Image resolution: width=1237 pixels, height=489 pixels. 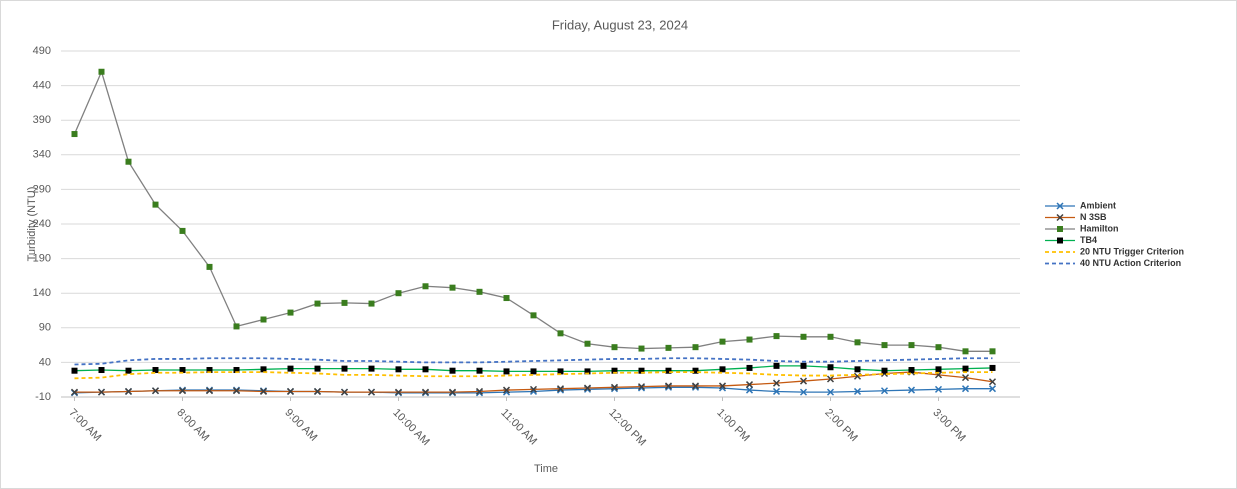 I want to click on legend-label: N 3SB, so click(x=1093, y=217).